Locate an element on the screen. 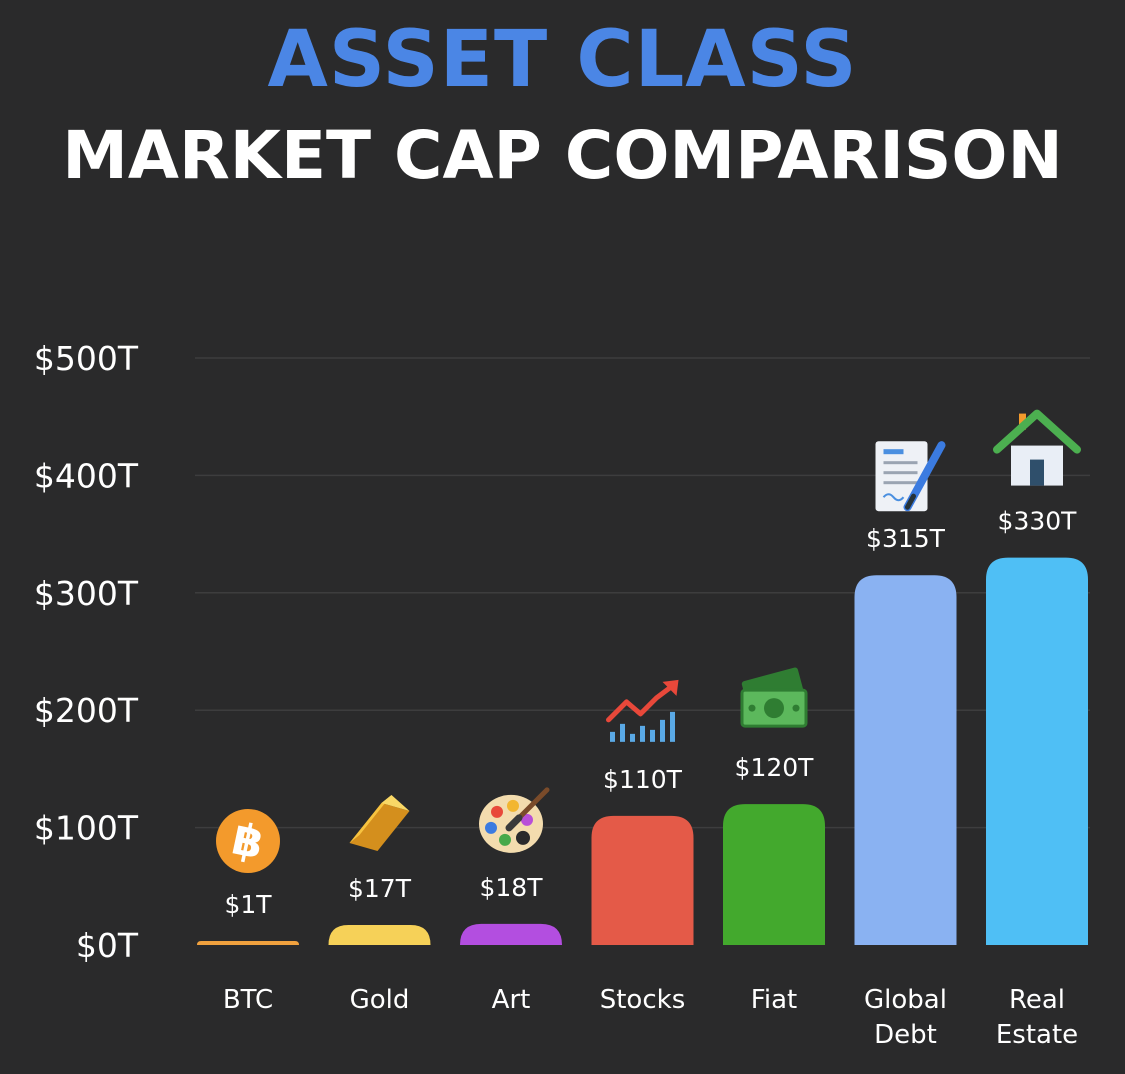  pen-tip is located at coordinates (910, 501).